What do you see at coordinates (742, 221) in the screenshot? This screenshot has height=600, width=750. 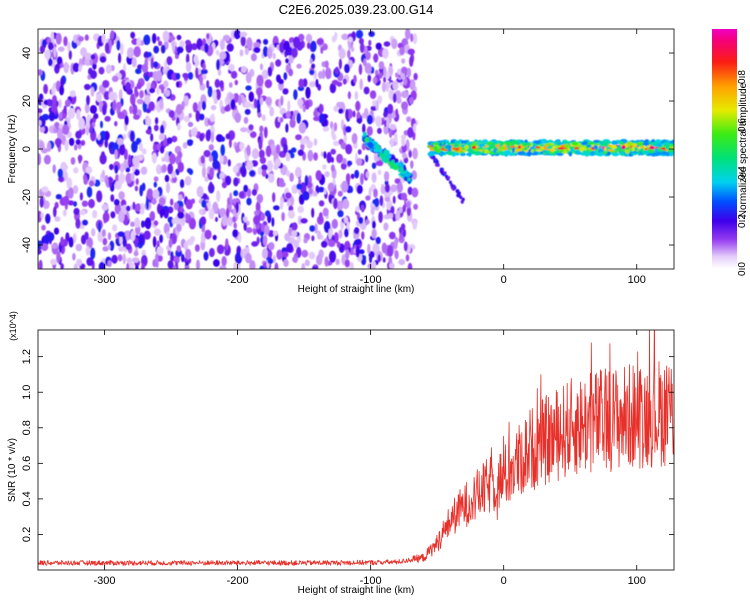 I see `colorbar-tick-label: 0.2` at bounding box center [742, 221].